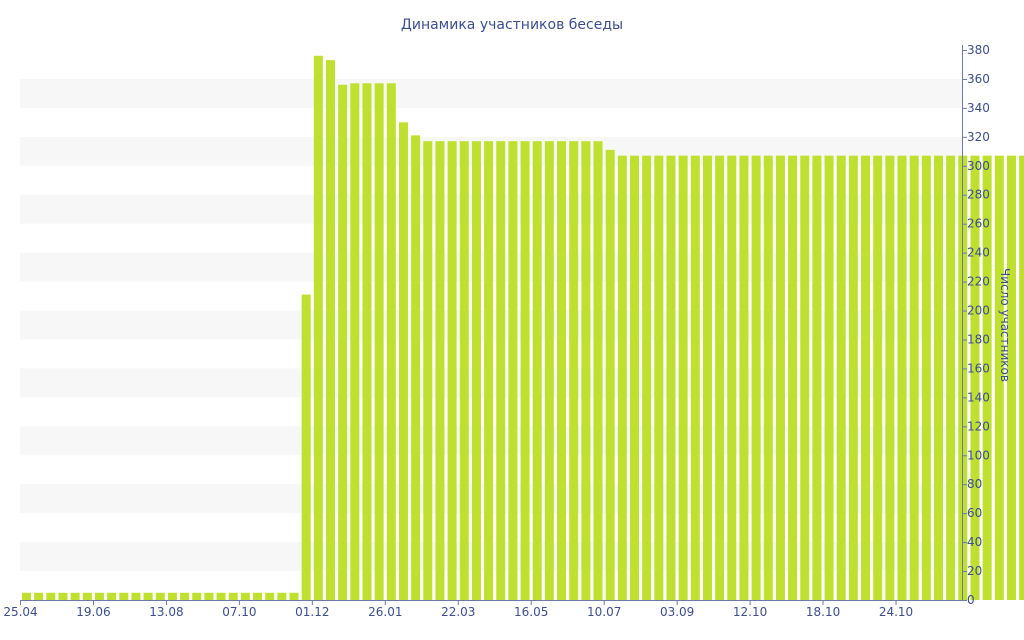 The height and width of the screenshot is (640, 1024). What do you see at coordinates (677, 612) in the screenshot?
I see `x-tick-label: 03.09` at bounding box center [677, 612].